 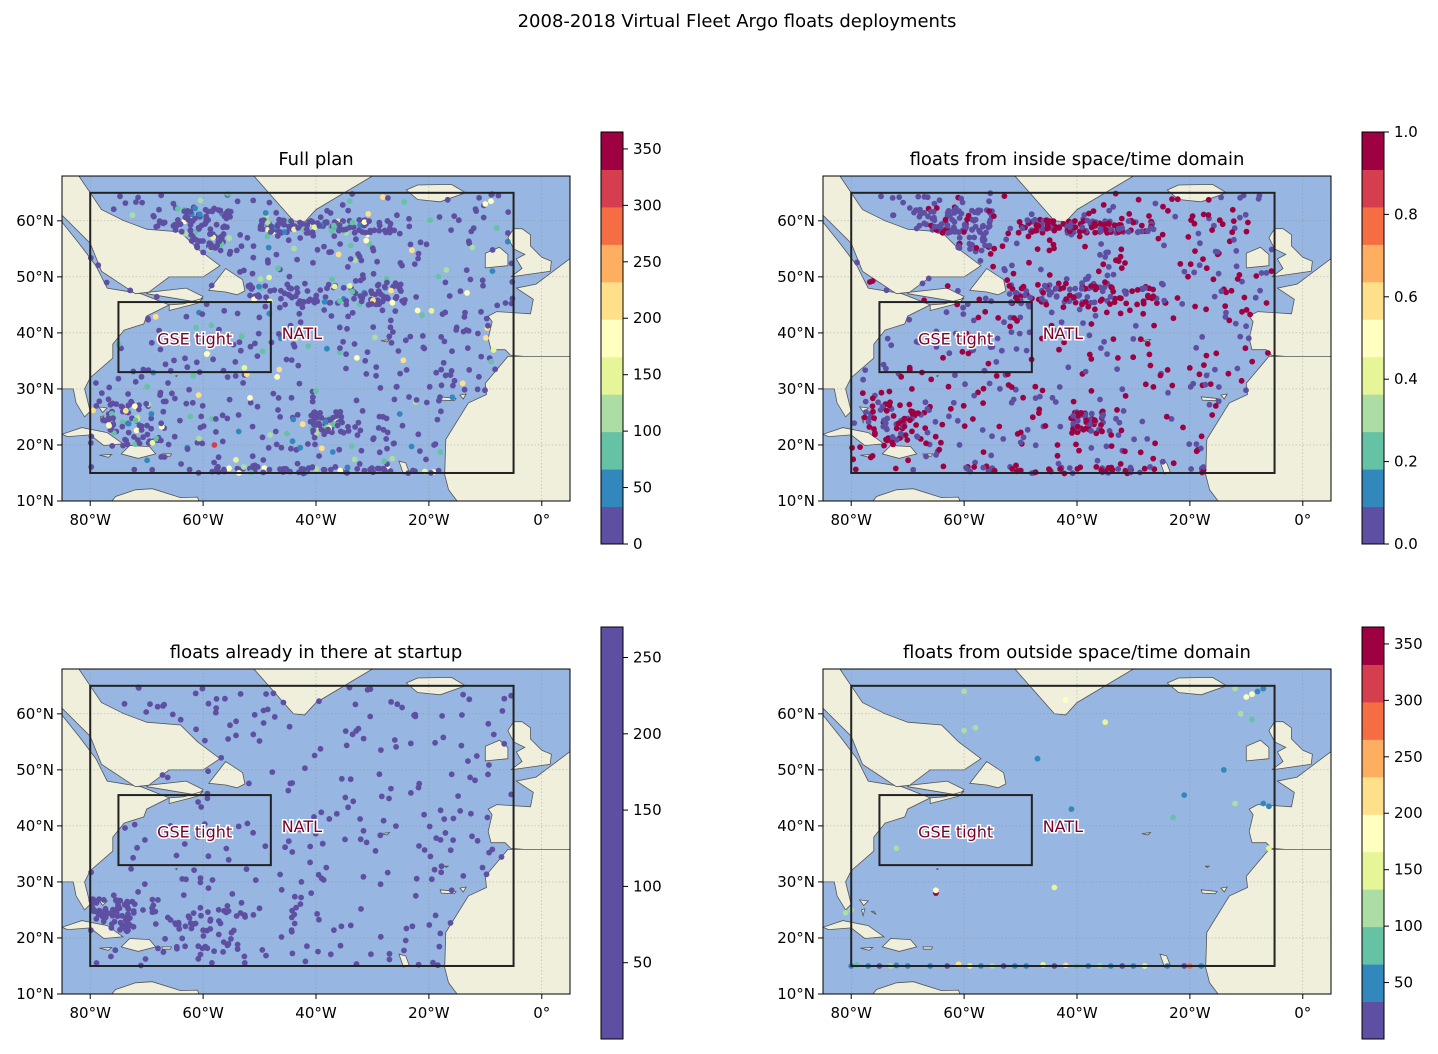 What do you see at coordinates (1190, 520) in the screenshot?
I see `x-tick-label: 20°W` at bounding box center [1190, 520].